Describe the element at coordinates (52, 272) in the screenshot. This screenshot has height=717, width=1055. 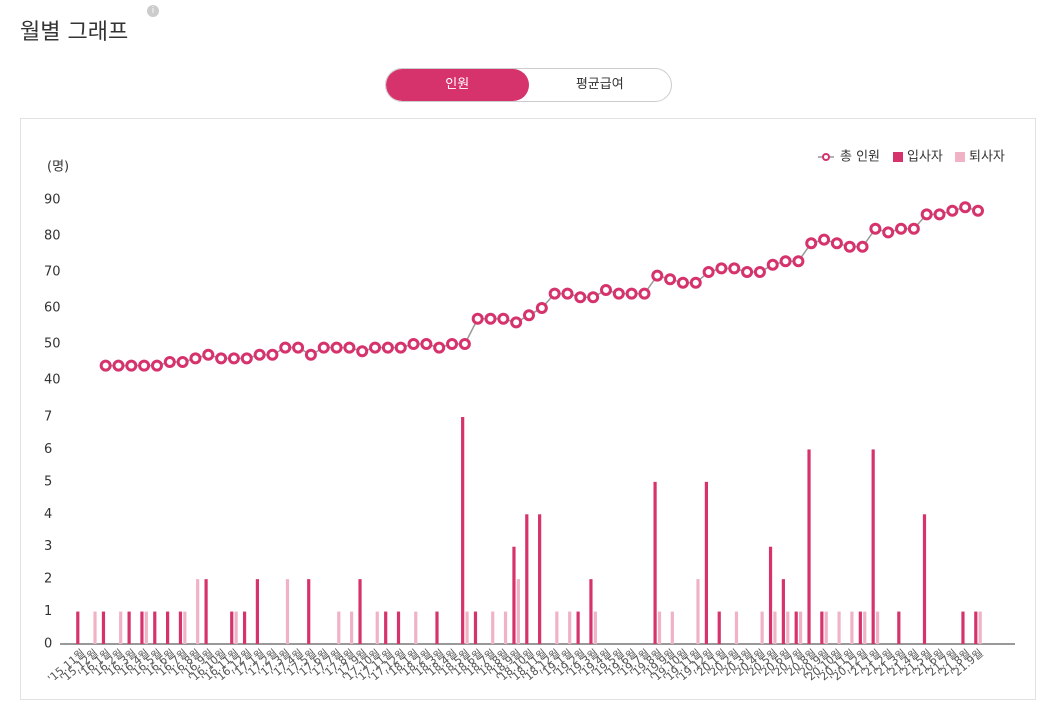
I see `y-tick-label: 70` at that location.